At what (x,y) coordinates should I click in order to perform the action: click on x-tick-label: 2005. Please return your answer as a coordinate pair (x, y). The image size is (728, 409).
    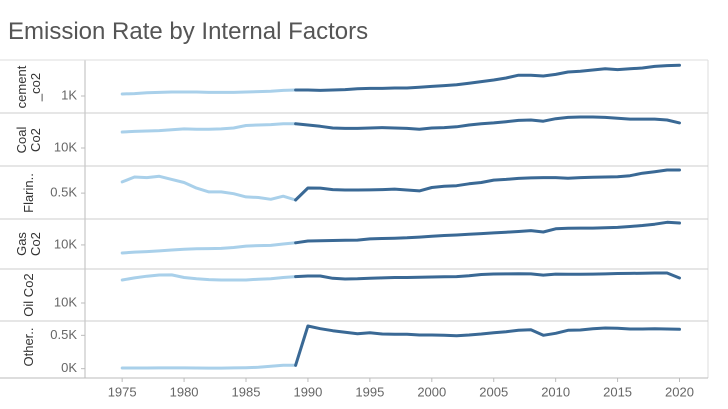
    Looking at the image, I should click on (493, 391).